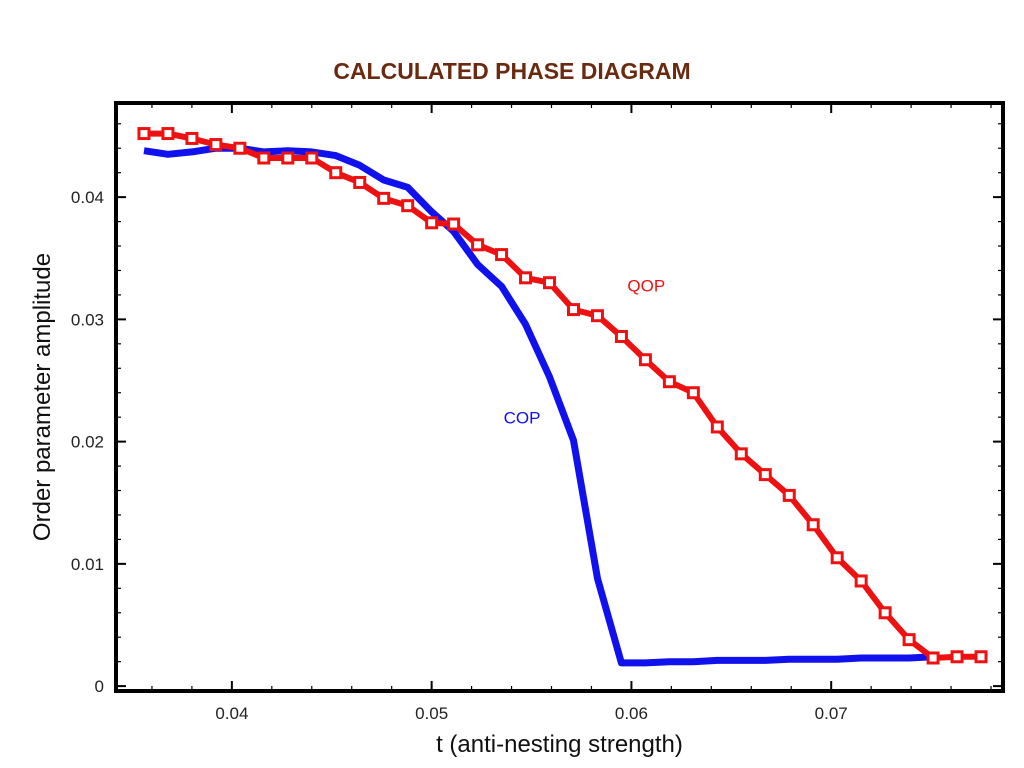  I want to click on x-axis-label: t (anti-nesting strength), so click(559, 744).